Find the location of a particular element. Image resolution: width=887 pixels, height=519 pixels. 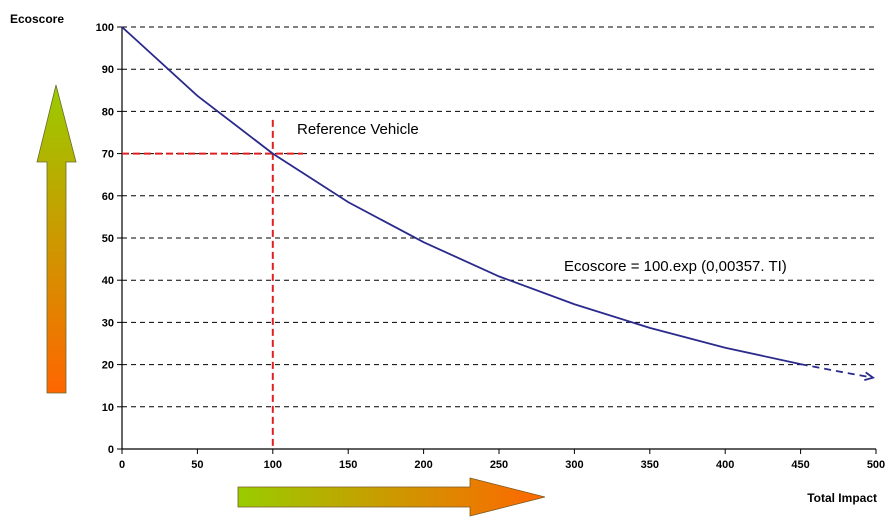

x-tick-label-100: 100 is located at coordinates (273, 465).